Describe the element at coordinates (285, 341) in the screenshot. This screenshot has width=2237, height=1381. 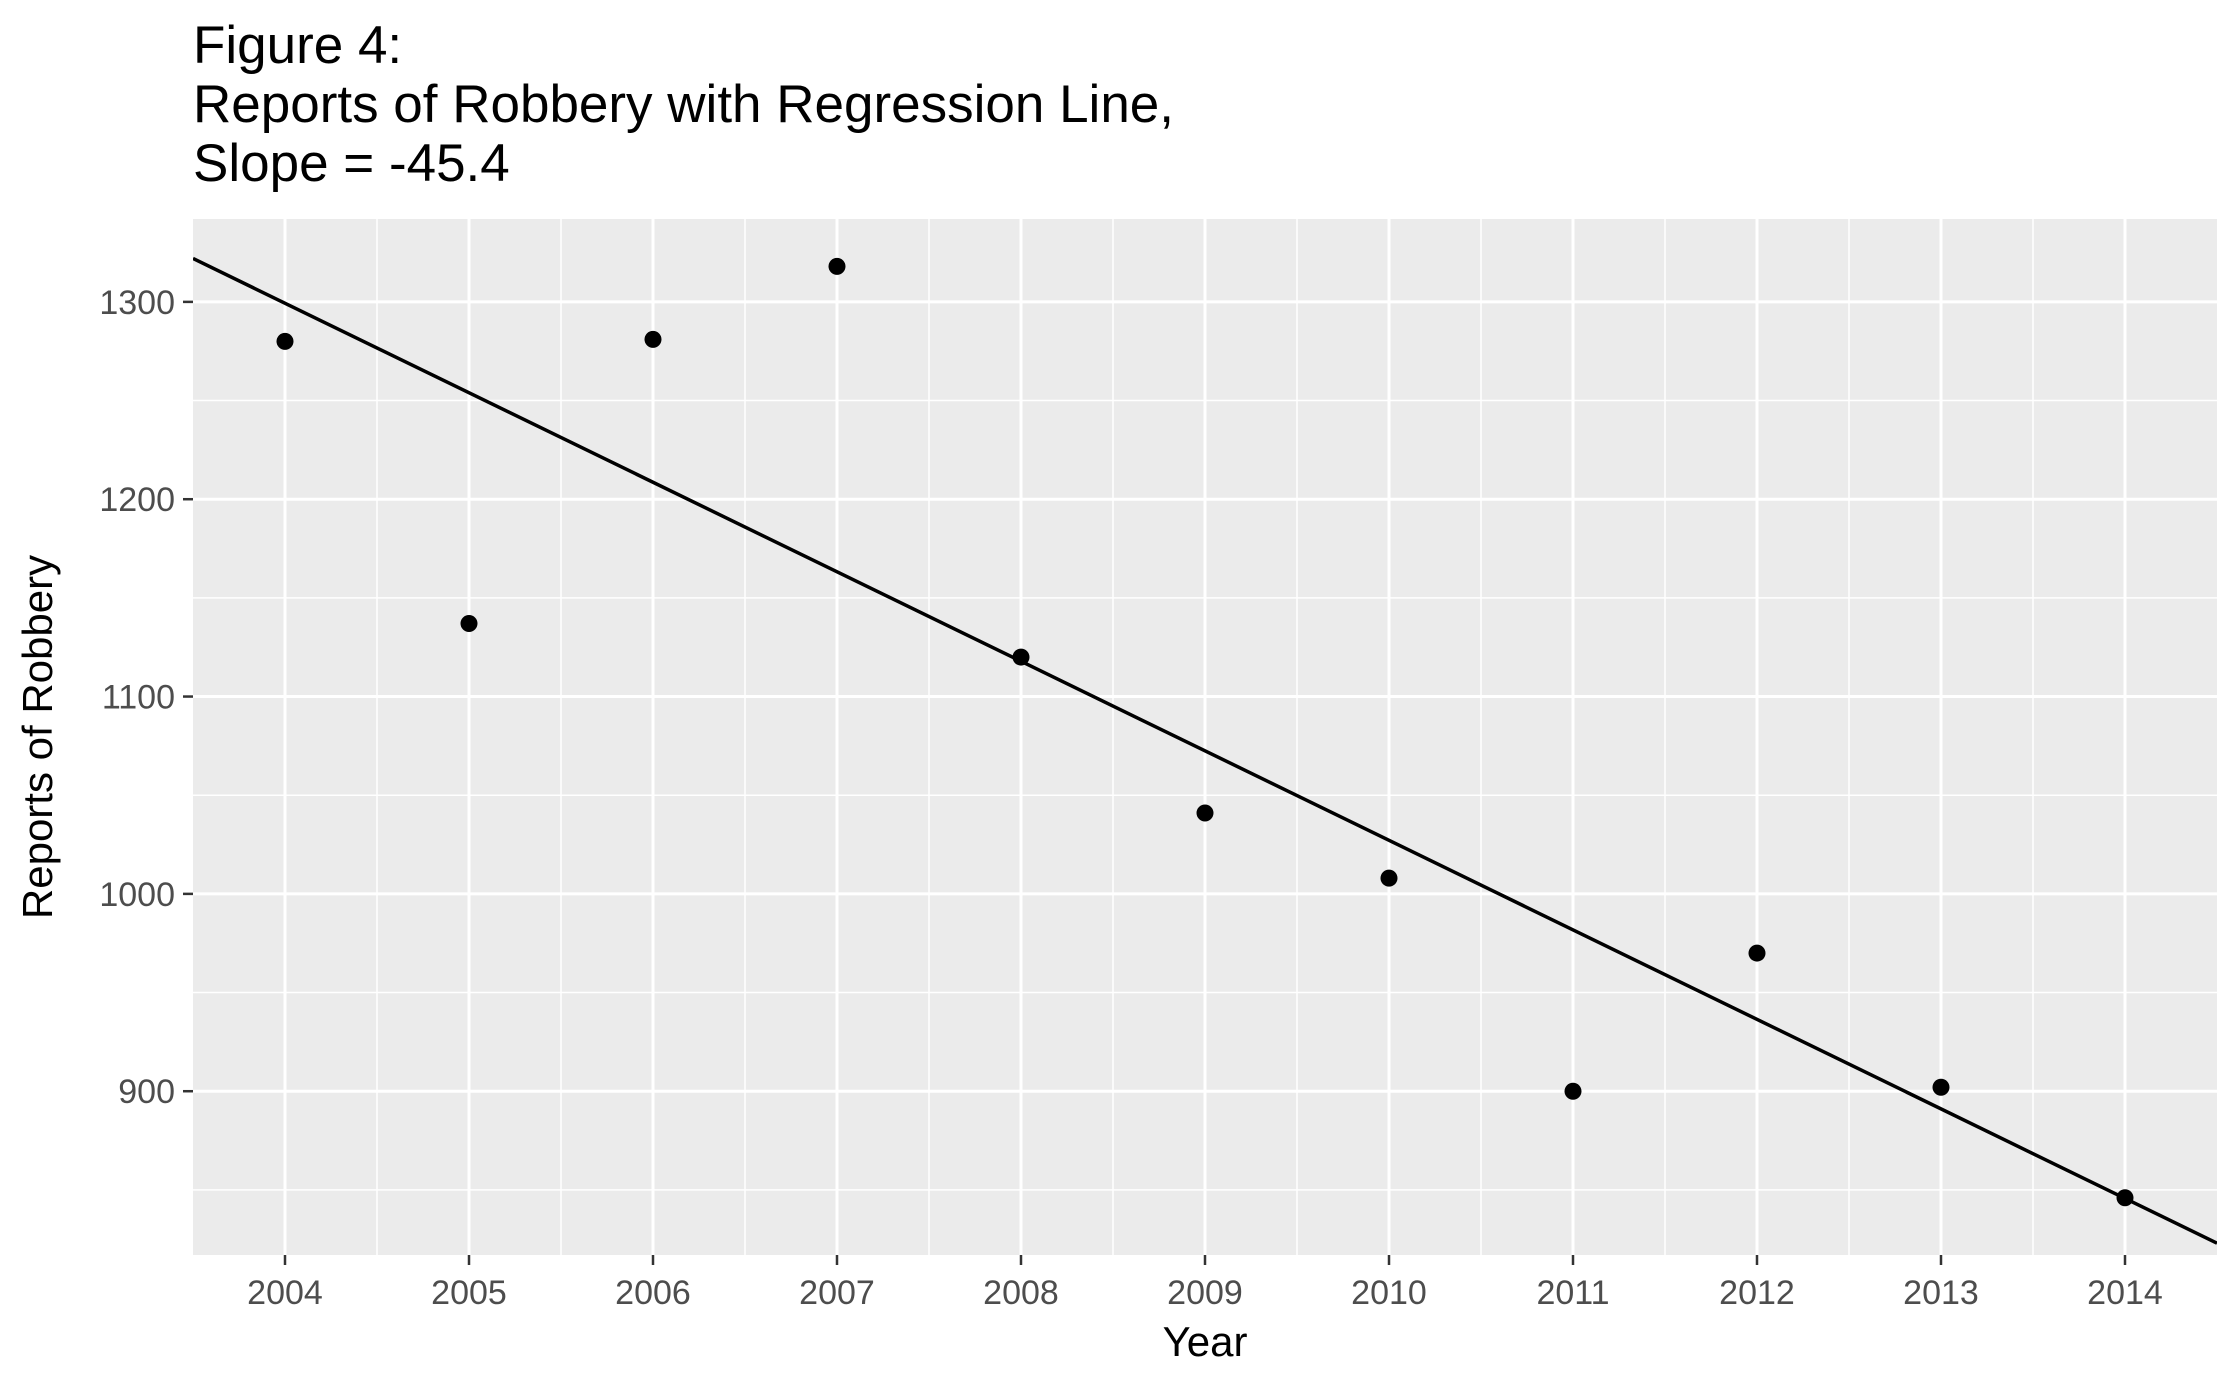
I see `data-point-2004` at that location.